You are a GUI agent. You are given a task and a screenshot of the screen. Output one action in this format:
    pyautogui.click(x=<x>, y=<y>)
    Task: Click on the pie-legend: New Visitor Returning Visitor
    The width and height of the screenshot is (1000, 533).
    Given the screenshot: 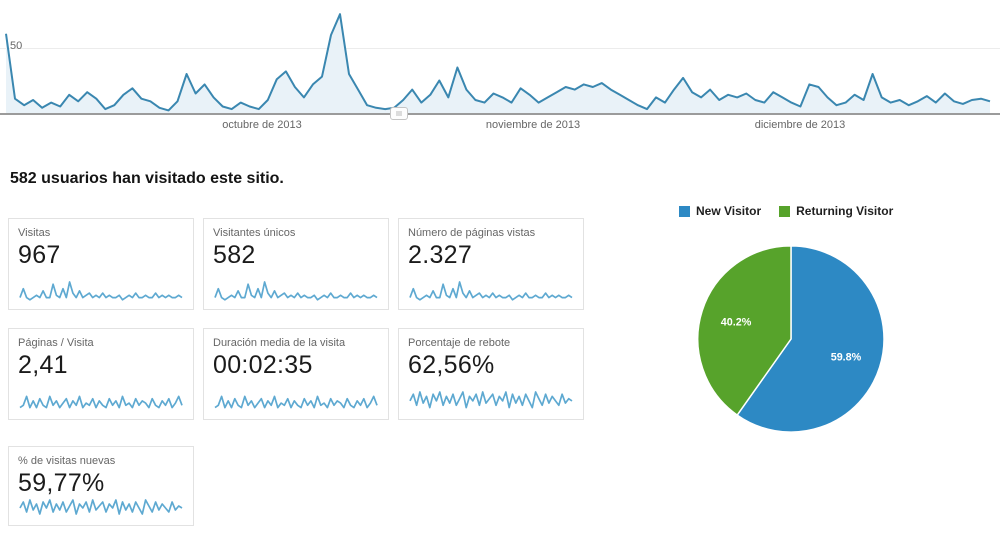 What is the action you would take?
    pyautogui.click(x=786, y=211)
    